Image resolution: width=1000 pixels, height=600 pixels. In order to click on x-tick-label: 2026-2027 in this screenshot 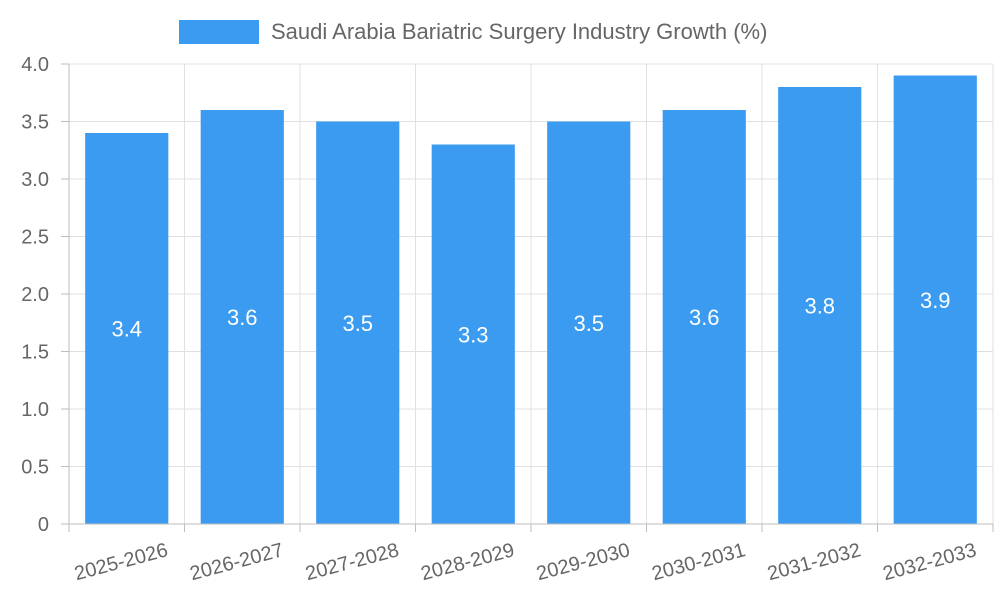, I will do `click(237, 562)`.